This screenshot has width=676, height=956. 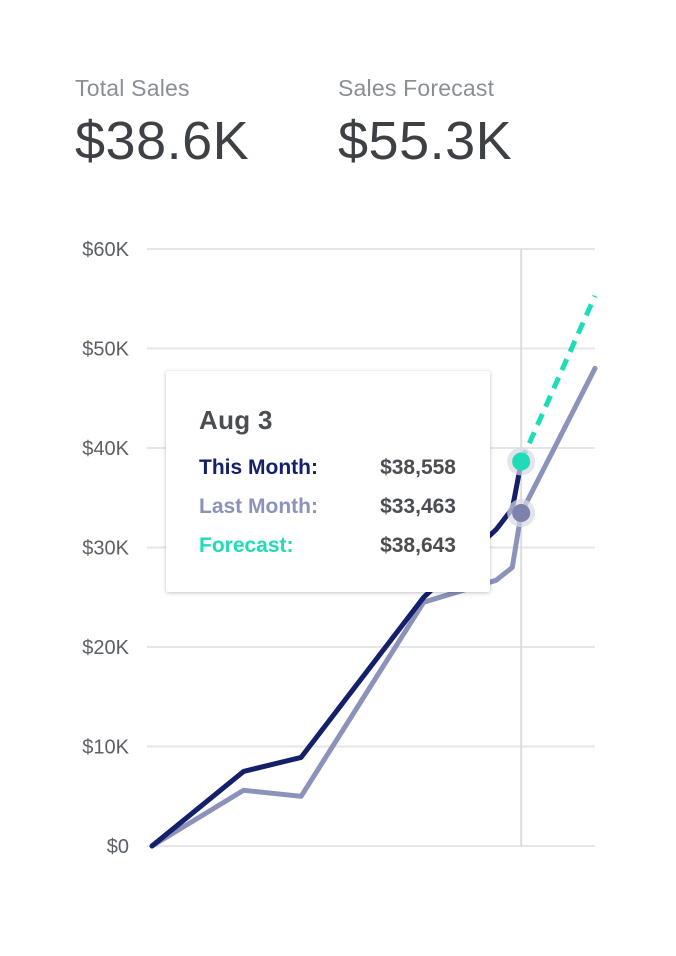 What do you see at coordinates (418, 545) in the screenshot?
I see `tooltip-value-forecast: $38,643` at bounding box center [418, 545].